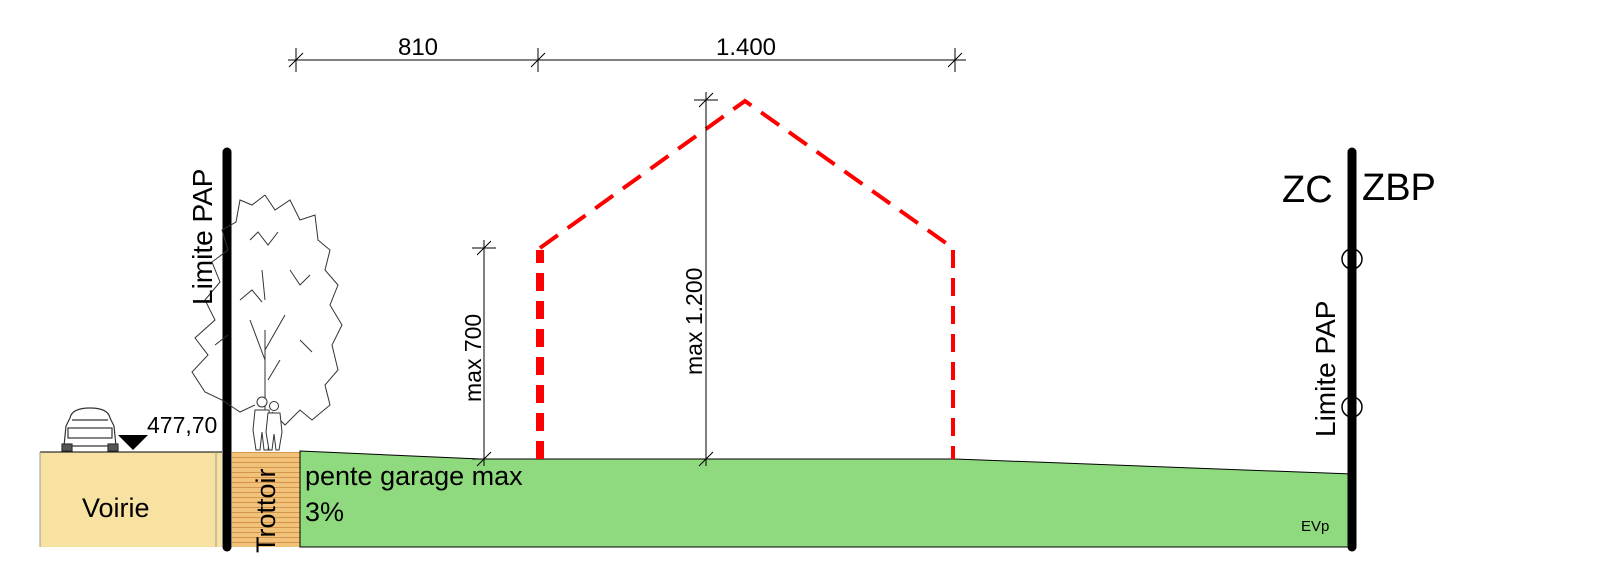  Describe the element at coordinates (1399, 188) in the screenshot. I see `zone-zbp-label: ZBP` at that location.